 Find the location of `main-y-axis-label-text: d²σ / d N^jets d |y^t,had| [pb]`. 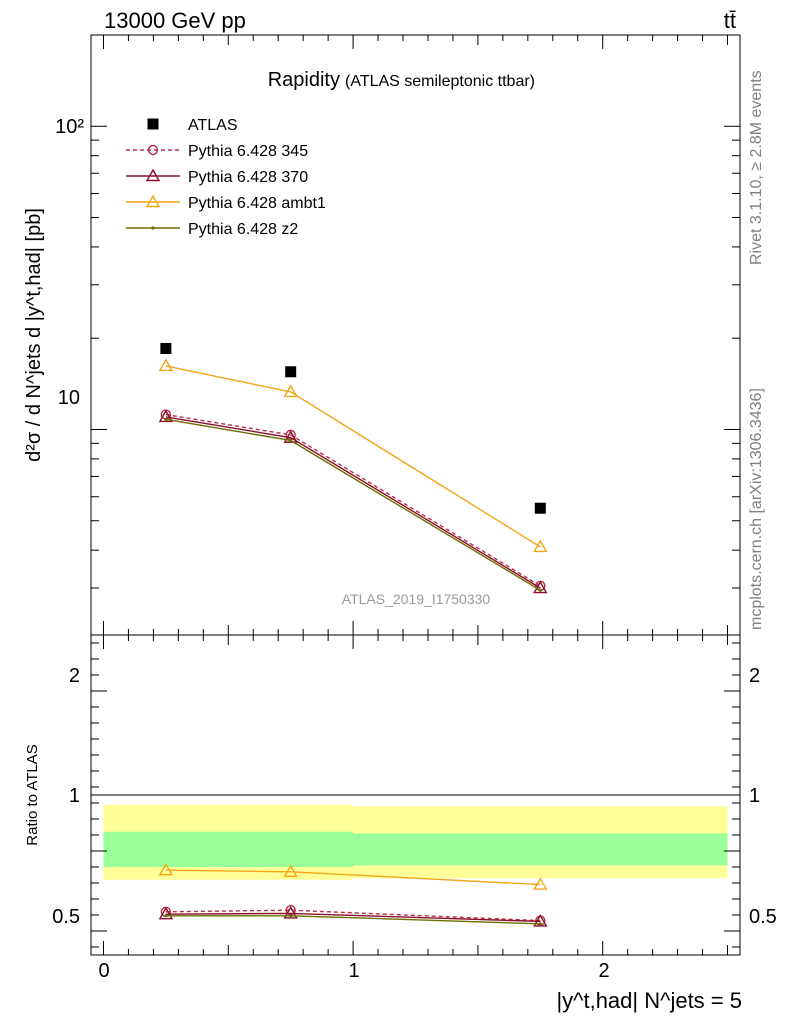

main-y-axis-label-text: d²σ / d N^jets d |y^t,had| [pb] is located at coordinates (34, 335).